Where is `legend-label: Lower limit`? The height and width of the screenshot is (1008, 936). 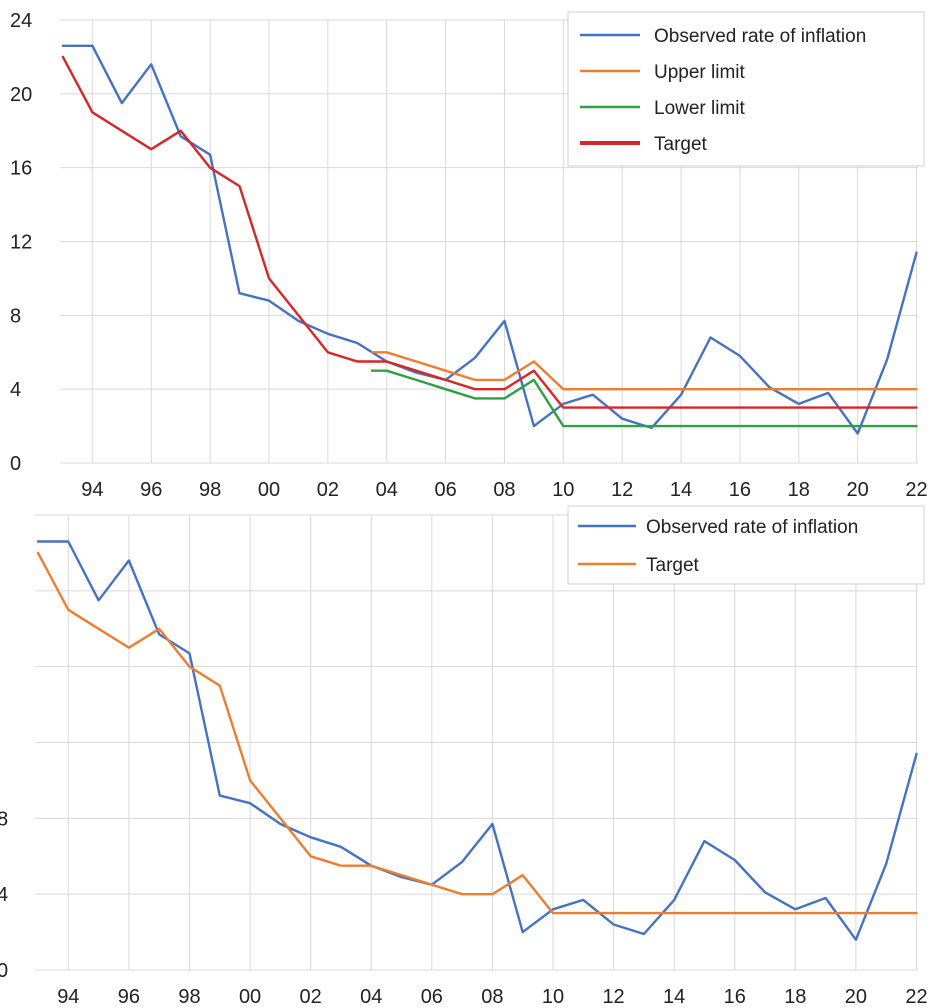 legend-label: Lower limit is located at coordinates (700, 108).